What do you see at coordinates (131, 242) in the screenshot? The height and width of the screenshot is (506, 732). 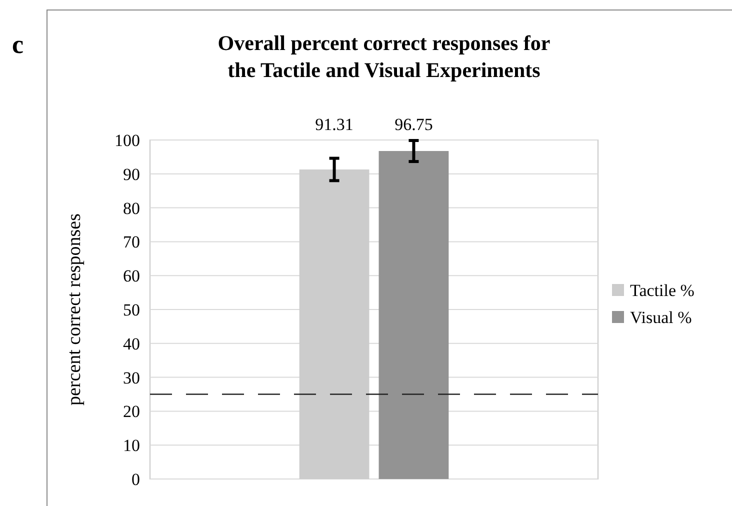 I see `y-tick-label: 70` at bounding box center [131, 242].